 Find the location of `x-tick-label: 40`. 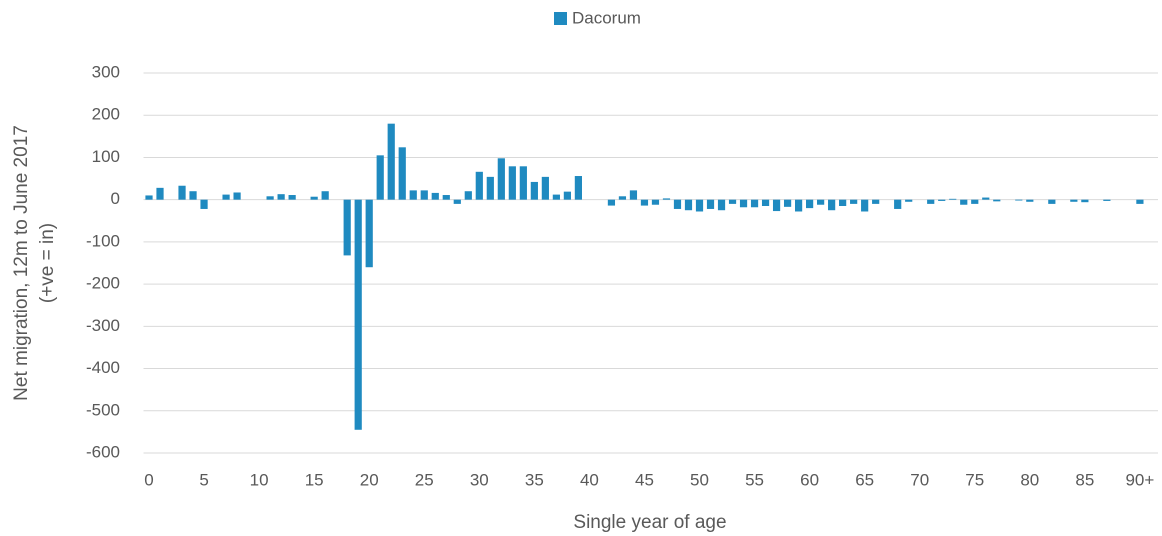

x-tick-label: 40 is located at coordinates (589, 479).